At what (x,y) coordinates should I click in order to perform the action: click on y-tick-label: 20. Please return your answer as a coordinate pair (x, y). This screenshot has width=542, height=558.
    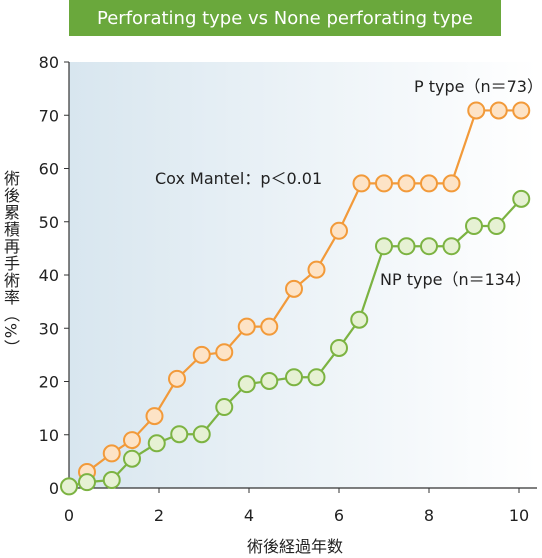
    Looking at the image, I should click on (49, 382).